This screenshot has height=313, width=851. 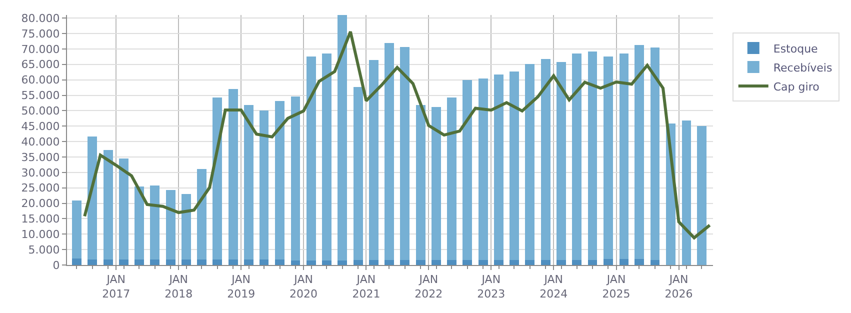 What do you see at coordinates (802, 67) in the screenshot?
I see `legend-label: Recebíveis` at bounding box center [802, 67].